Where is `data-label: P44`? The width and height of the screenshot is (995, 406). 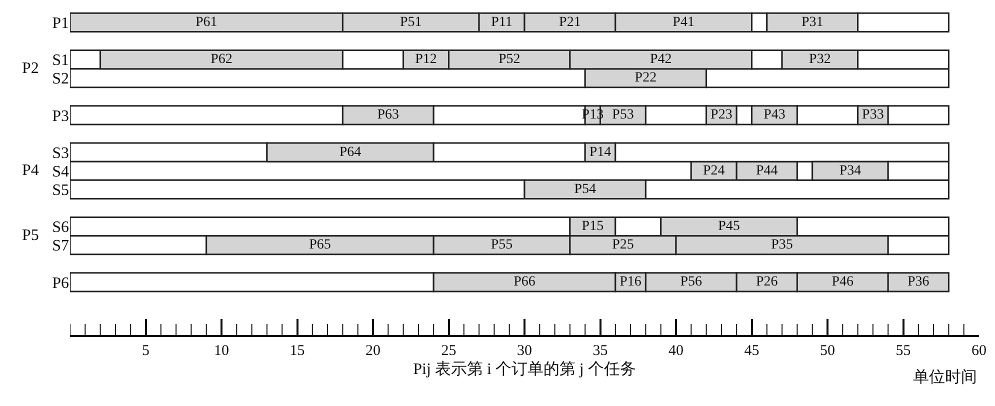 data-label: P44 is located at coordinates (767, 170).